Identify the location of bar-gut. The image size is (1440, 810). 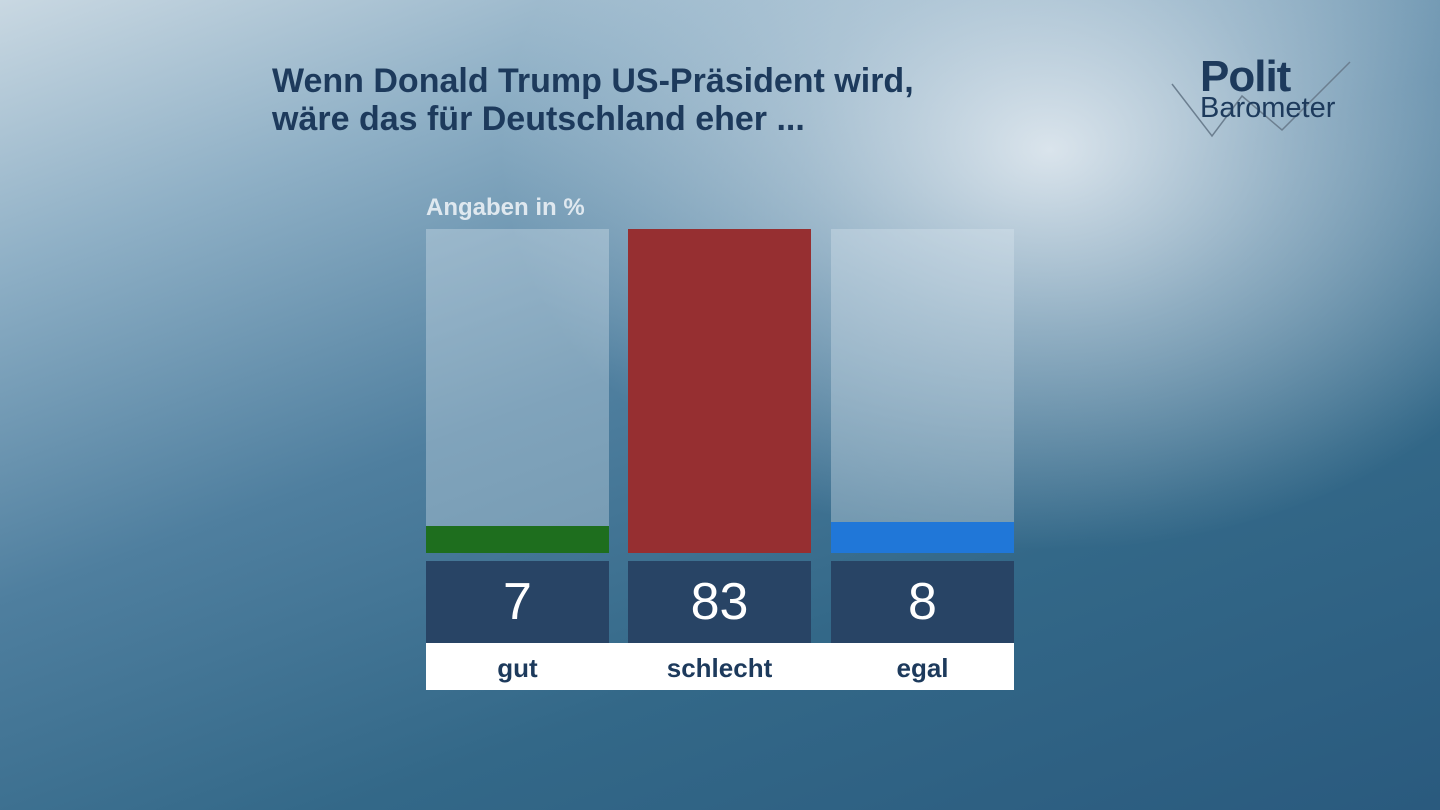
(517, 539).